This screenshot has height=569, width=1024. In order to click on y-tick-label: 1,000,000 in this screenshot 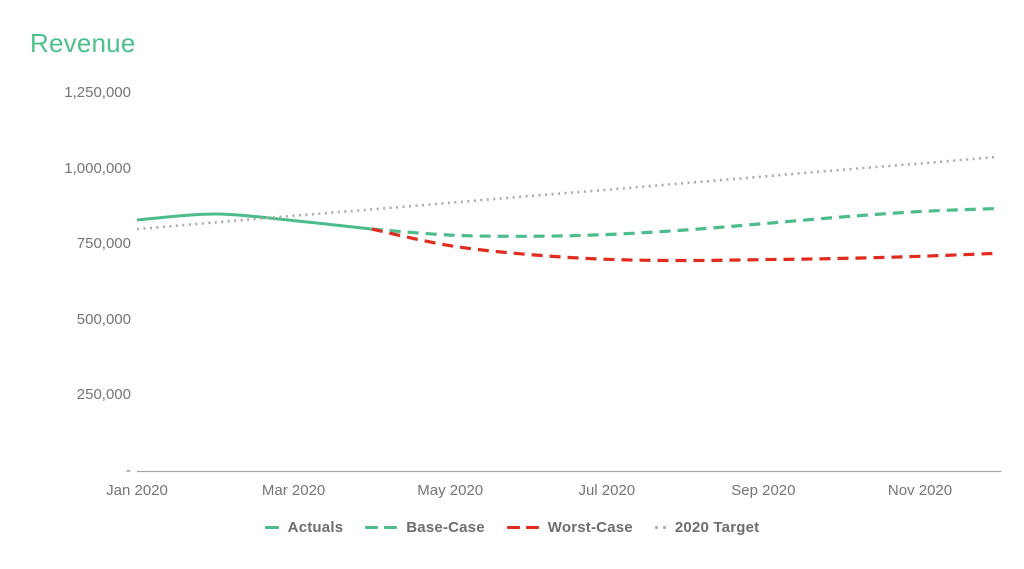, I will do `click(97, 168)`.